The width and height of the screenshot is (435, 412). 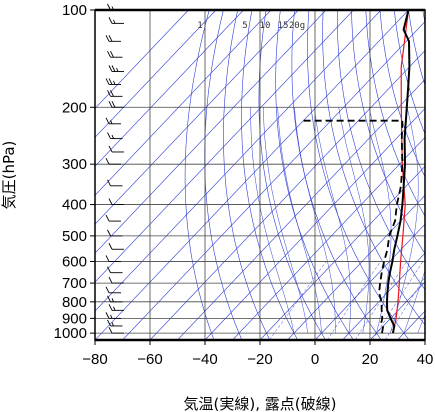 I want to click on temperature-curve, so click(x=398, y=172).